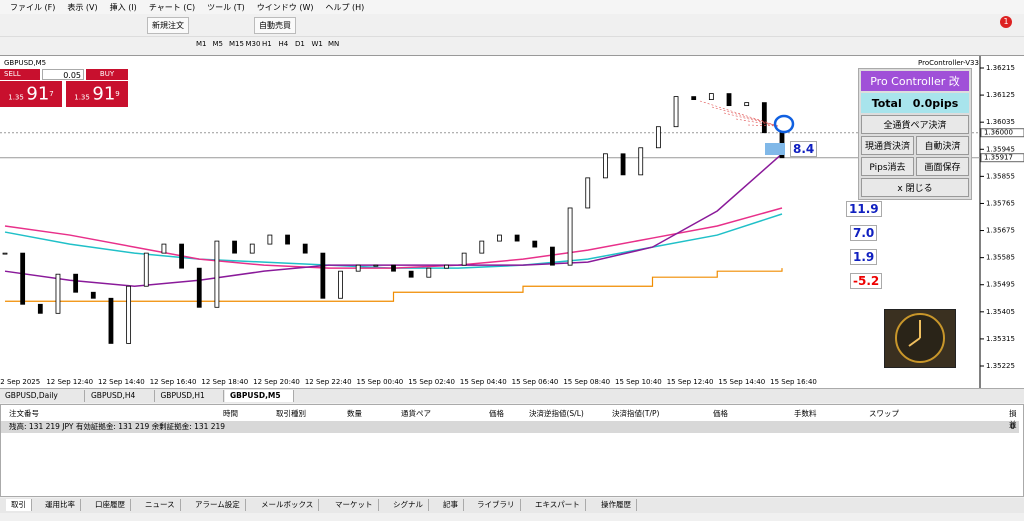 The image size is (1024, 521). Describe the element at coordinates (915, 187) in the screenshot. I see `close-panel-button: x 閉じる` at that location.